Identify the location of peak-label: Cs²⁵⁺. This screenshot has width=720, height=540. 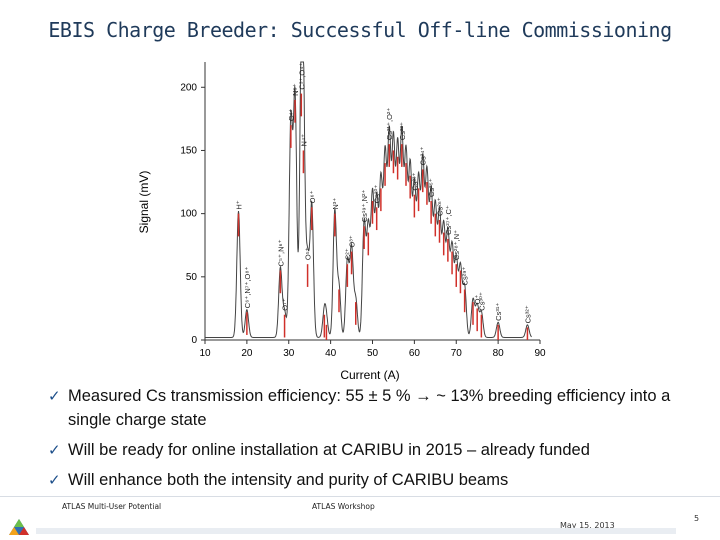
(431, 187).